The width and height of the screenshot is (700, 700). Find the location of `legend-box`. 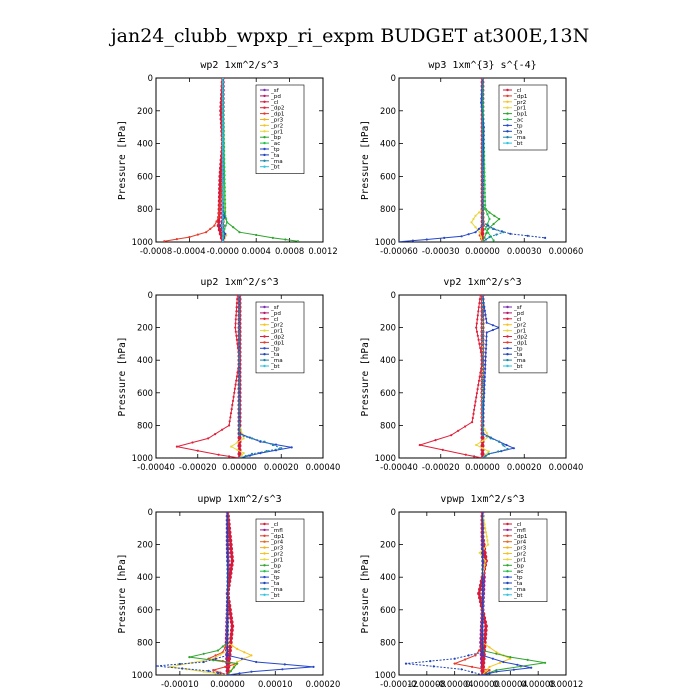

legend-box is located at coordinates (280, 129).